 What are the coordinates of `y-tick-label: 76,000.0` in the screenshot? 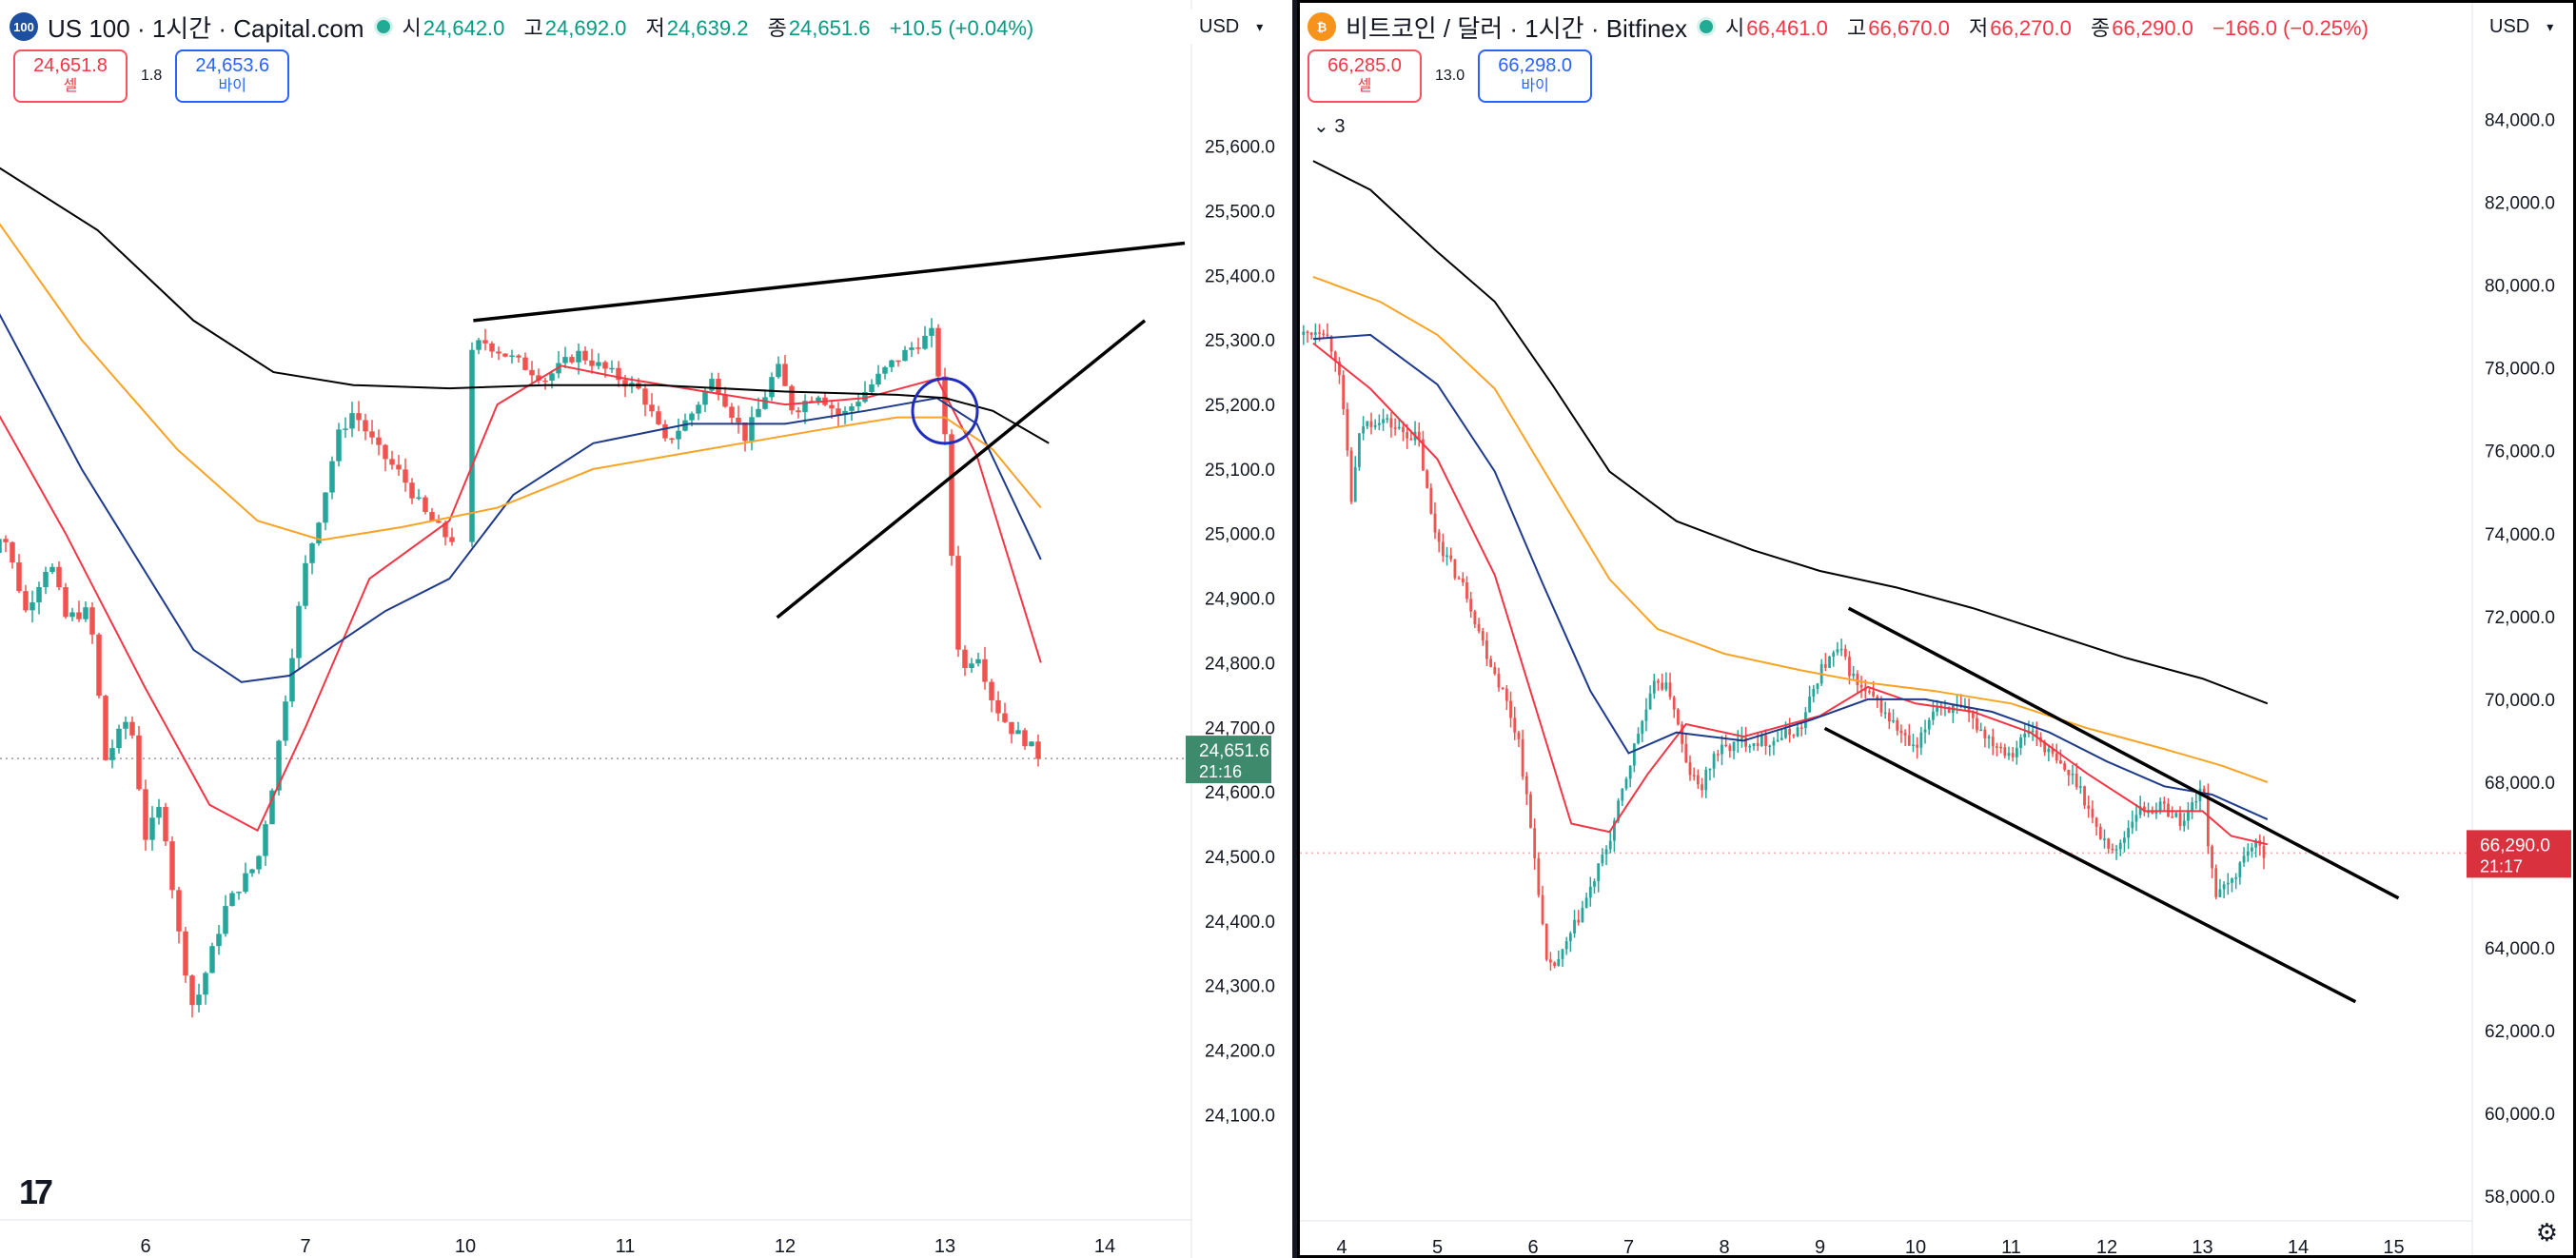 It's located at (2520, 452).